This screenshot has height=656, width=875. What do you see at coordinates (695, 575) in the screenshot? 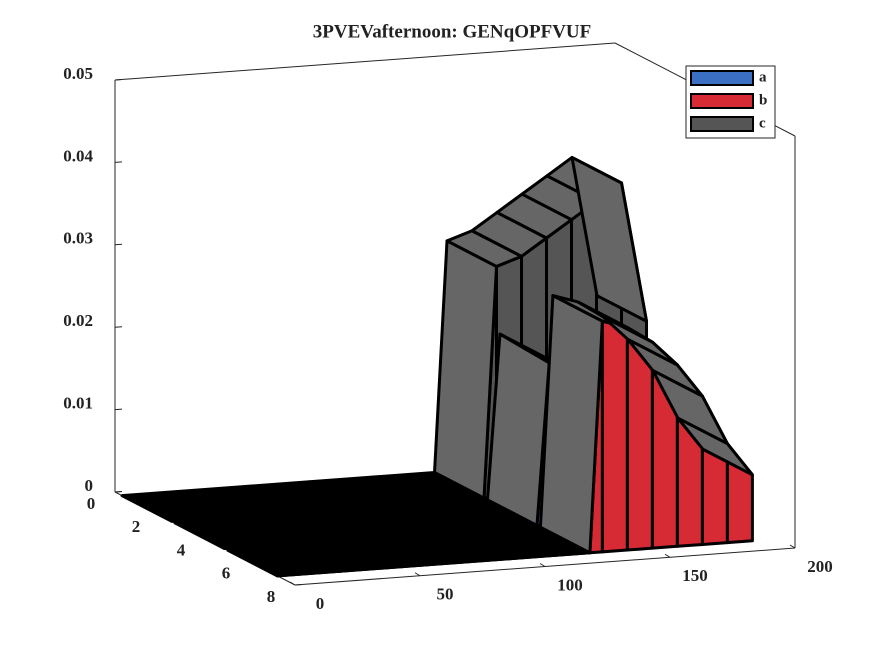
I see `x-tick-label: 150` at bounding box center [695, 575].